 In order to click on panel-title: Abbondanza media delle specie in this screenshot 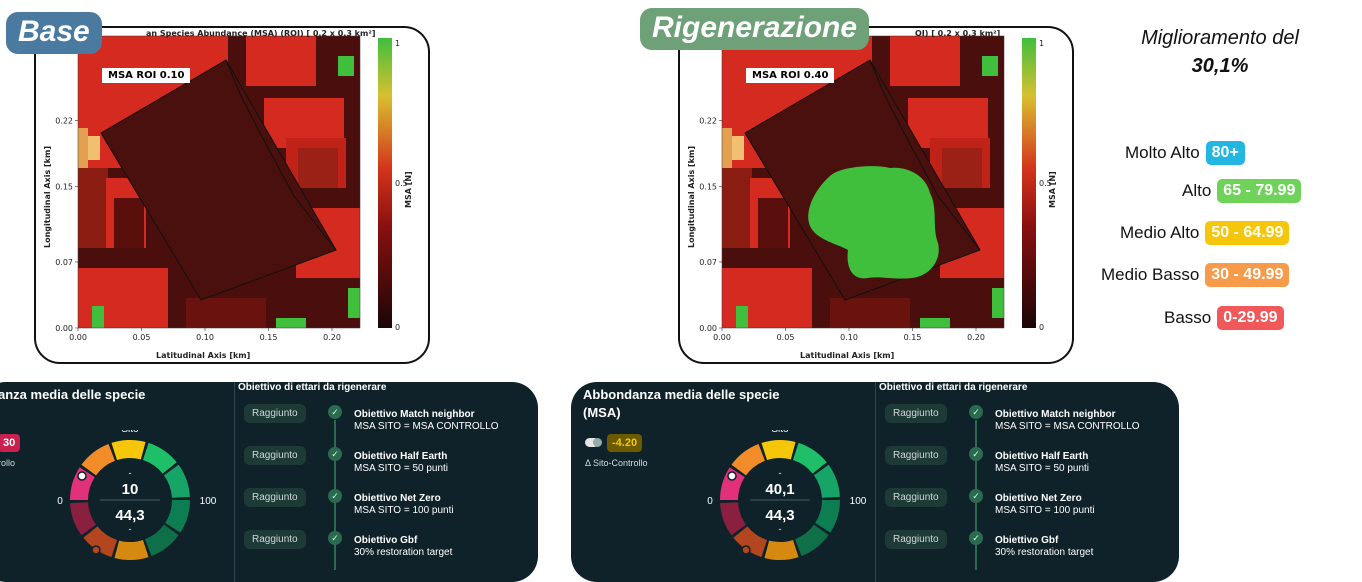, I will do `click(681, 394)`.